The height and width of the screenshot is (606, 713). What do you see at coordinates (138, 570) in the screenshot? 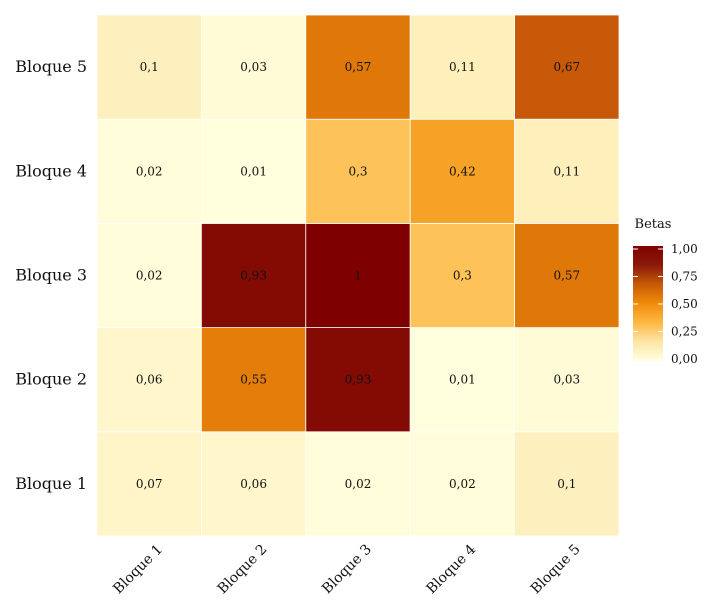
I see `x-tick-label: Bloque 1` at bounding box center [138, 570].